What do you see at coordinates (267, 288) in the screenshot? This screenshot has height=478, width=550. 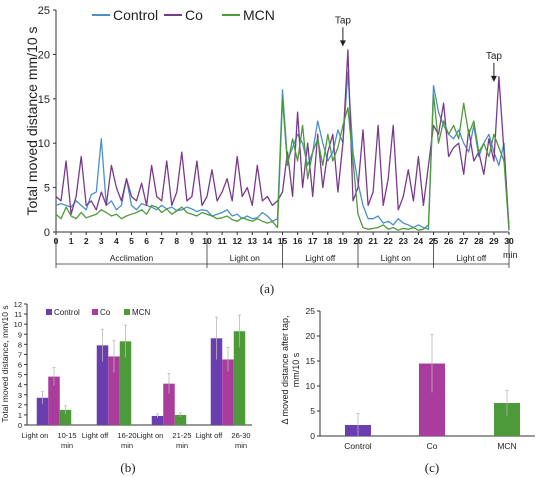 I see `panel-a-label: (a)` at bounding box center [267, 288].